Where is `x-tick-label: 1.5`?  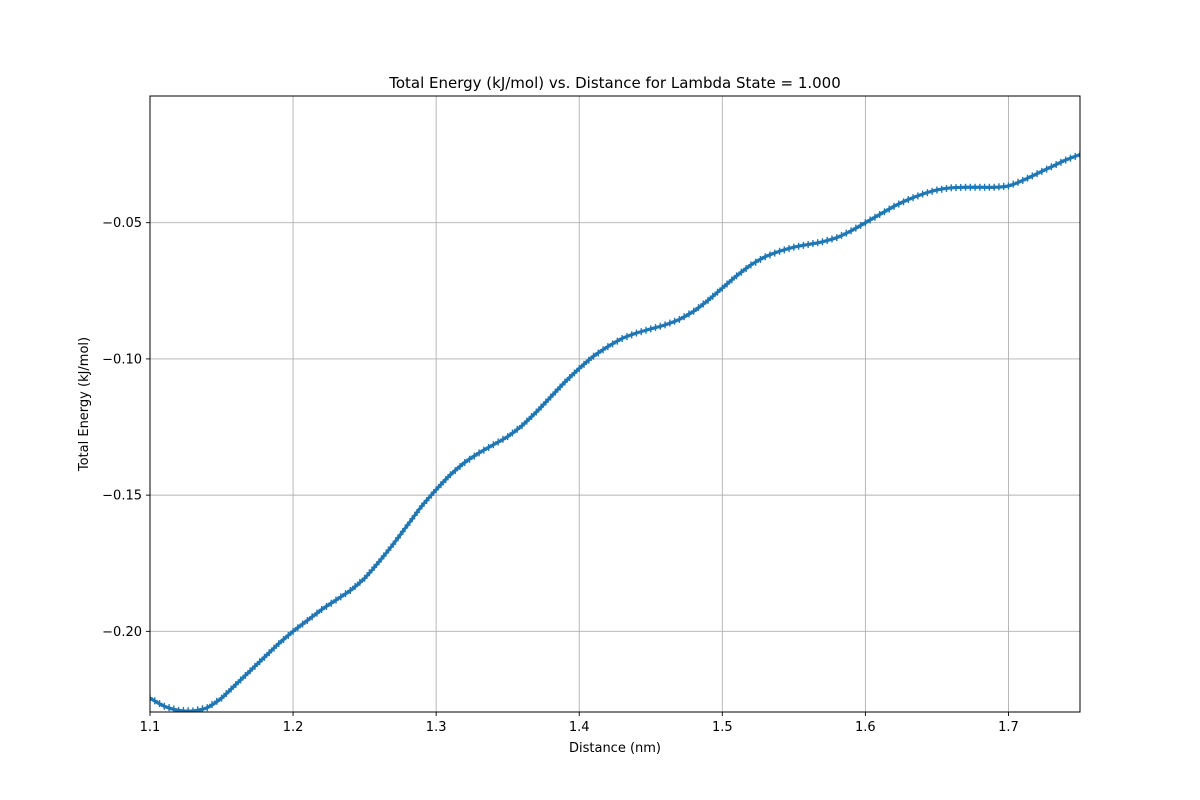 x-tick-label: 1.5 is located at coordinates (722, 727).